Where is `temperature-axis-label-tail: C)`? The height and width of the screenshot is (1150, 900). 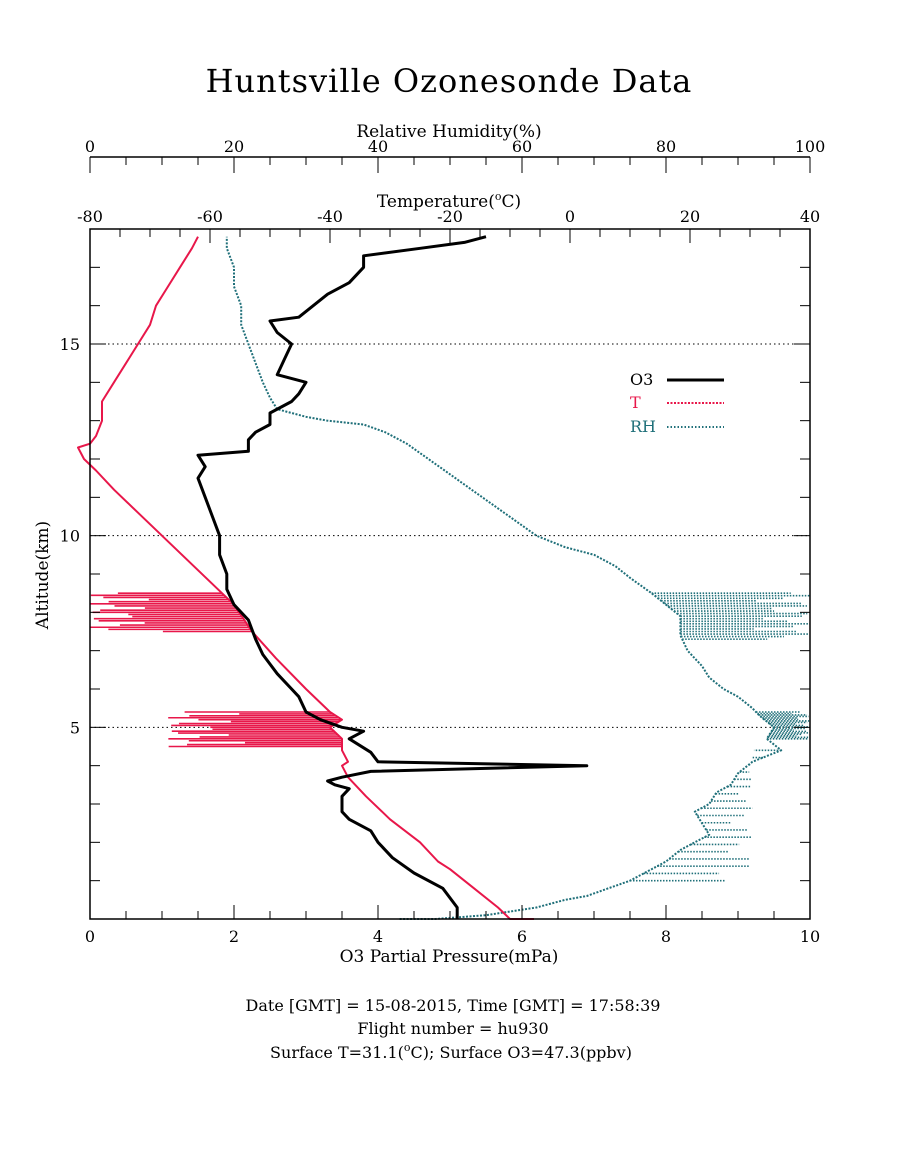
temperature-axis-label-tail: C) is located at coordinates (512, 202).